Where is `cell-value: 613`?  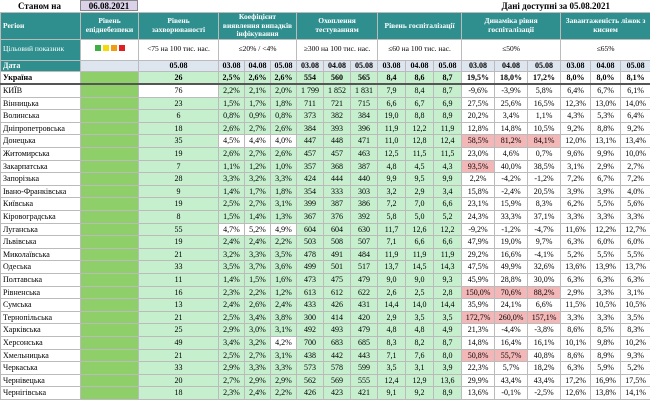 cell-value: 613 is located at coordinates (310, 292).